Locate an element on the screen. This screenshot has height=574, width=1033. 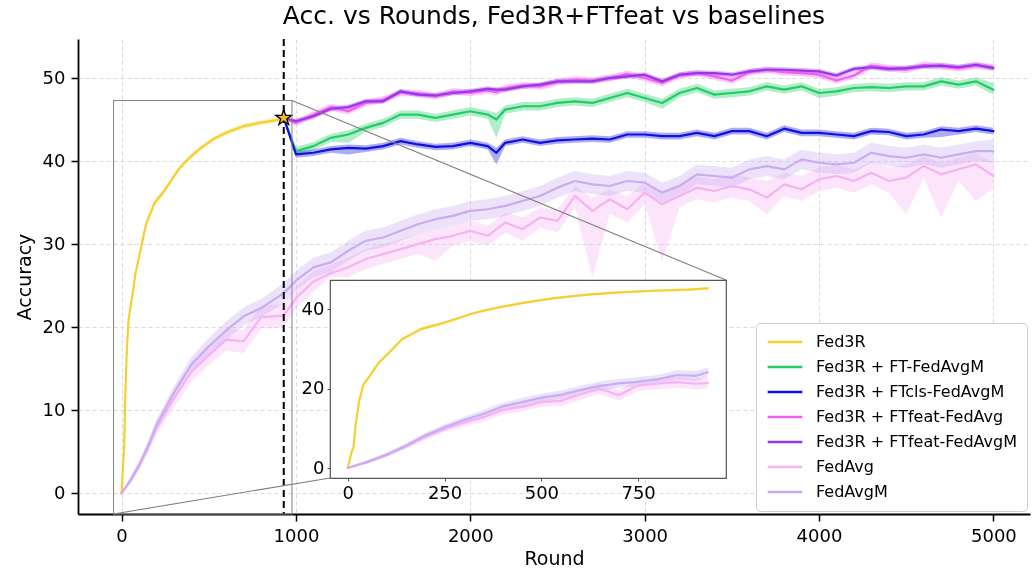
legend-label: Fed3R + FTfeat-FedAvgM is located at coordinates (916, 441).